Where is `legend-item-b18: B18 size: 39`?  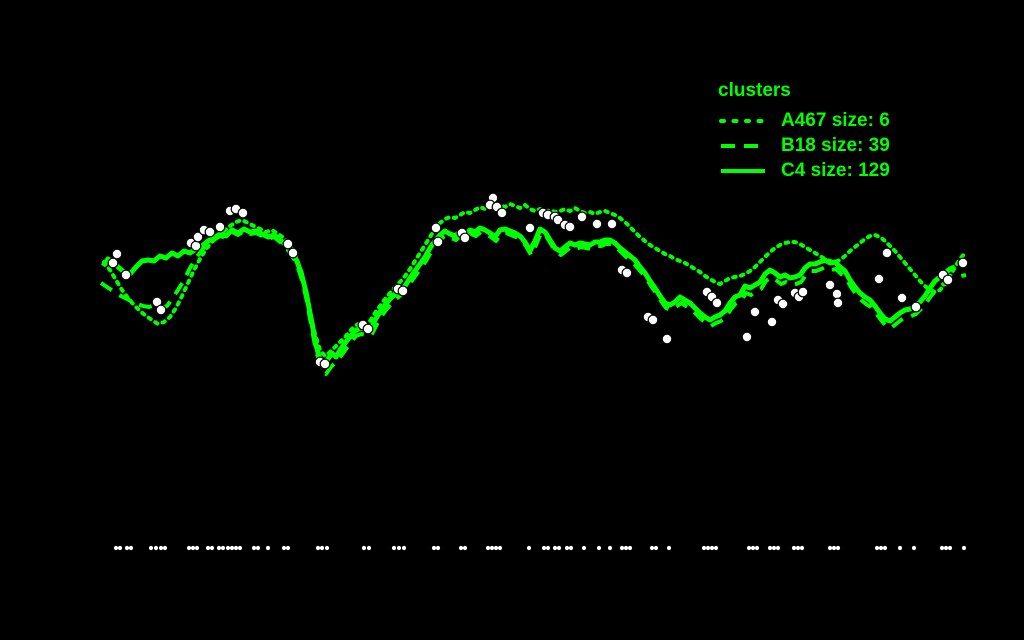
legend-item-b18: B18 size: 39 is located at coordinates (804, 145).